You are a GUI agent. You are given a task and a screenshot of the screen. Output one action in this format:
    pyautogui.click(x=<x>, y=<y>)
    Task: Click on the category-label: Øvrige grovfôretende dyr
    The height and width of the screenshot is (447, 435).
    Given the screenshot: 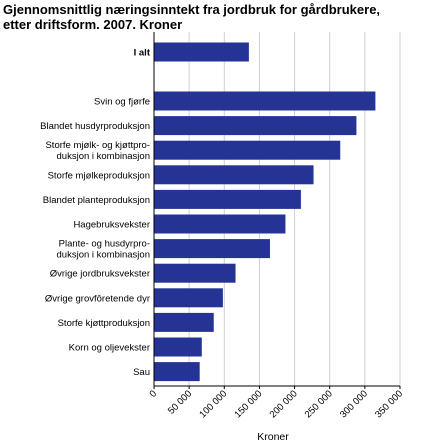 What is the action you would take?
    pyautogui.click(x=97, y=298)
    